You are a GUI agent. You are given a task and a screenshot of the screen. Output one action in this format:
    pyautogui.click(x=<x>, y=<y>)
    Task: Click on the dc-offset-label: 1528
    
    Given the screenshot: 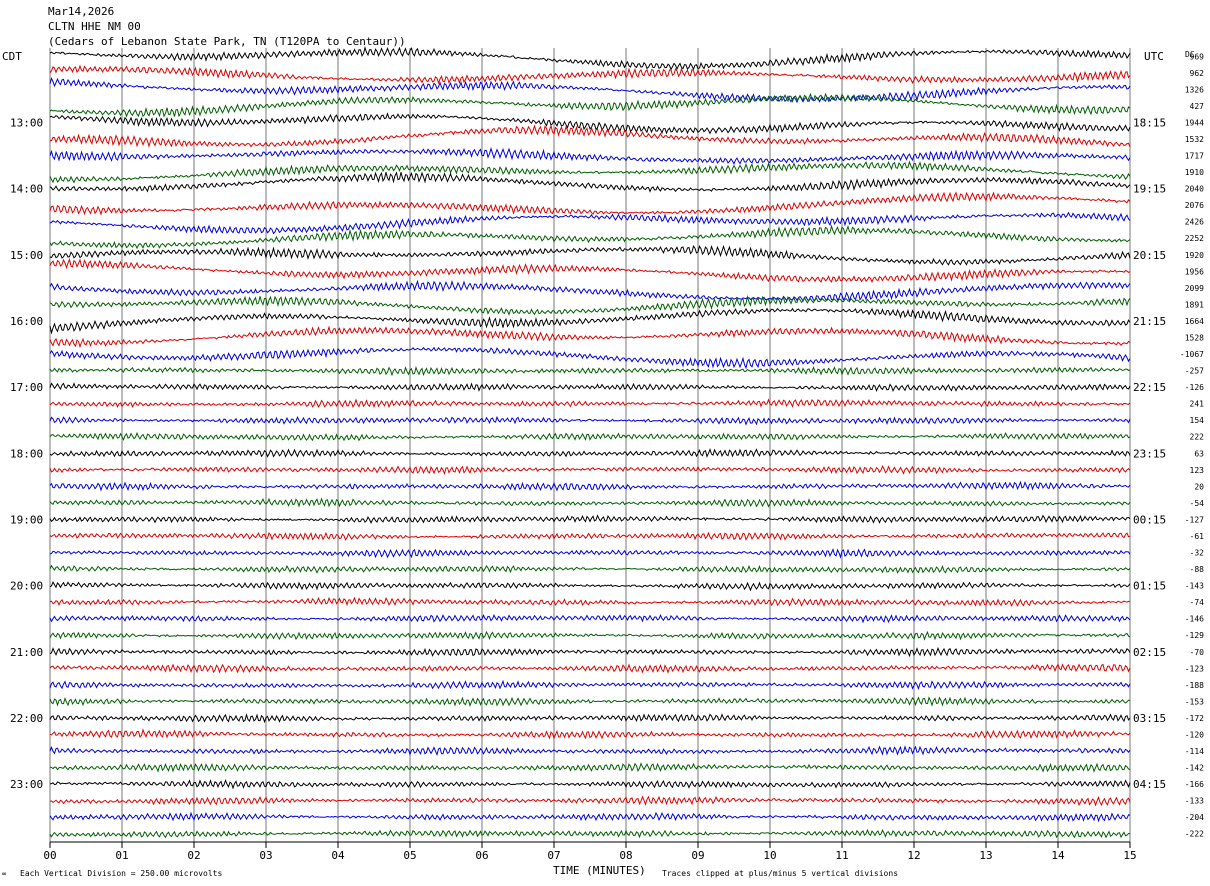 What is the action you would take?
    pyautogui.click(x=1194, y=337)
    